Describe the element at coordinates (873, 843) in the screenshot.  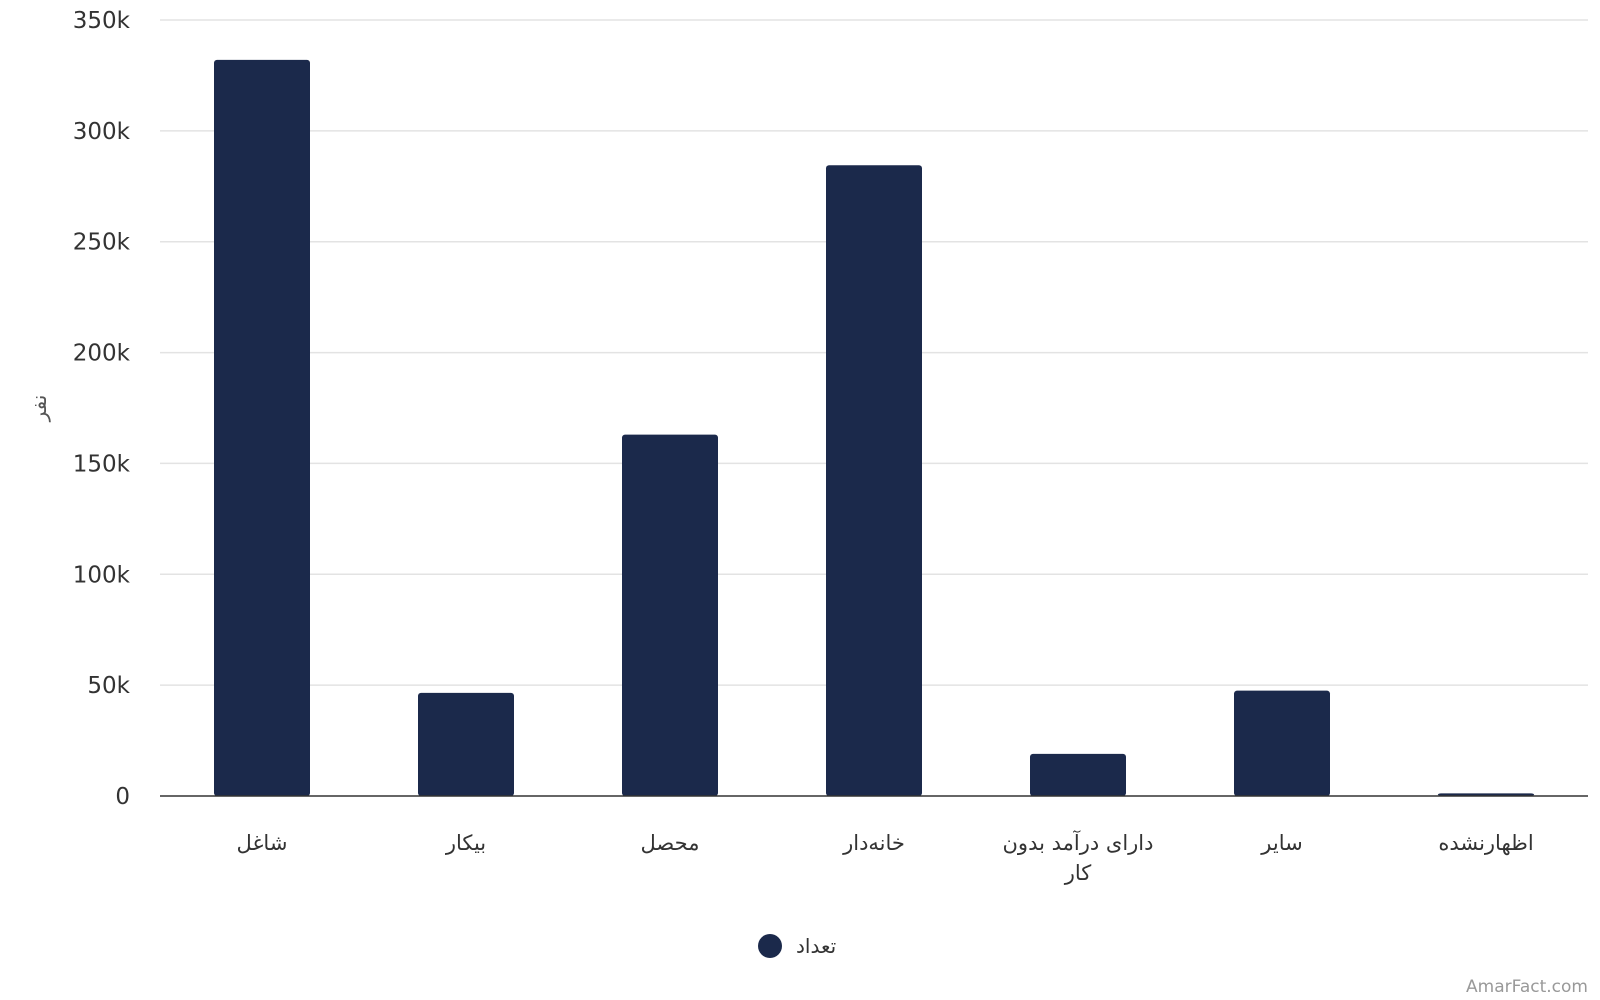
I see `x-tick-label: خانه‌دار` at that location.